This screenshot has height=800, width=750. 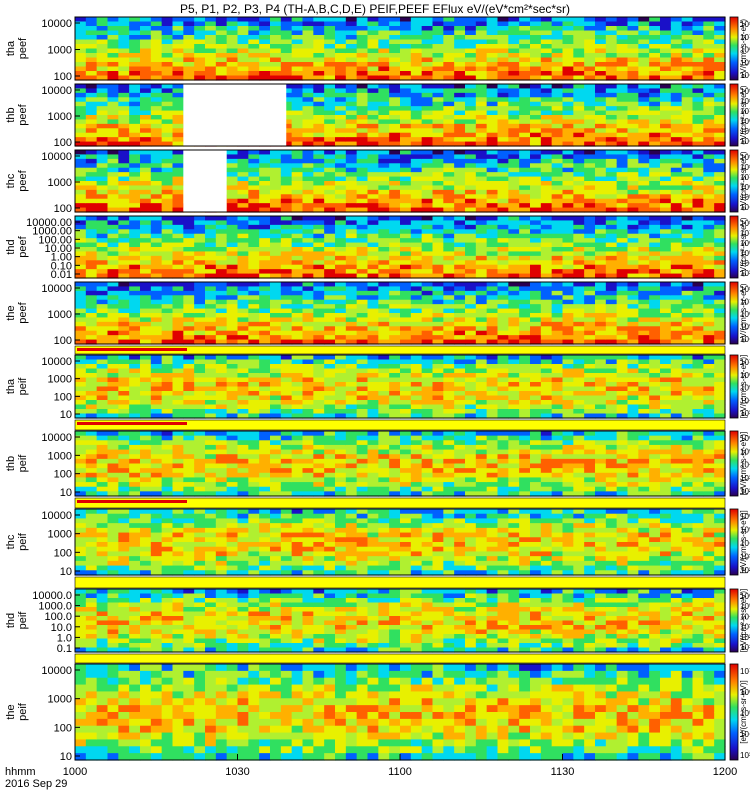 I want to click on colorbar-tick-label: 10⁷, so click(x=745, y=177).